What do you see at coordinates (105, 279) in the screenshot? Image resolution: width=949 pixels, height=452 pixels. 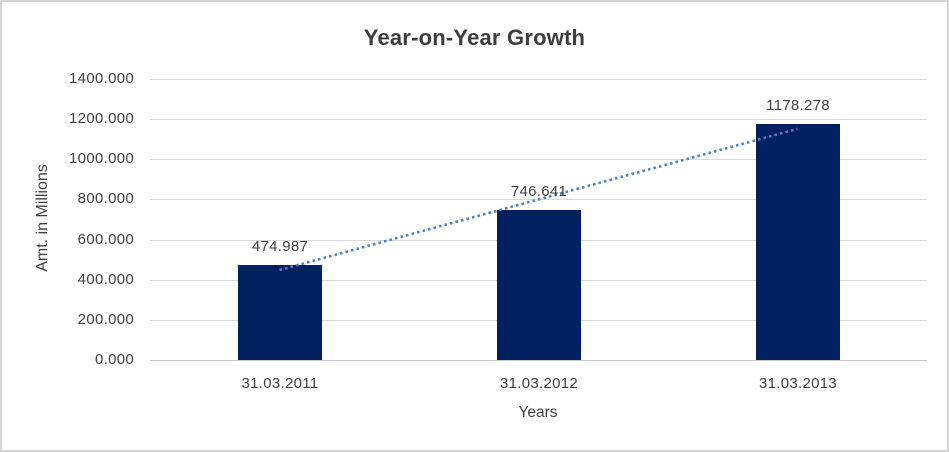 I see `y-tick-label: 400.000` at bounding box center [105, 279].